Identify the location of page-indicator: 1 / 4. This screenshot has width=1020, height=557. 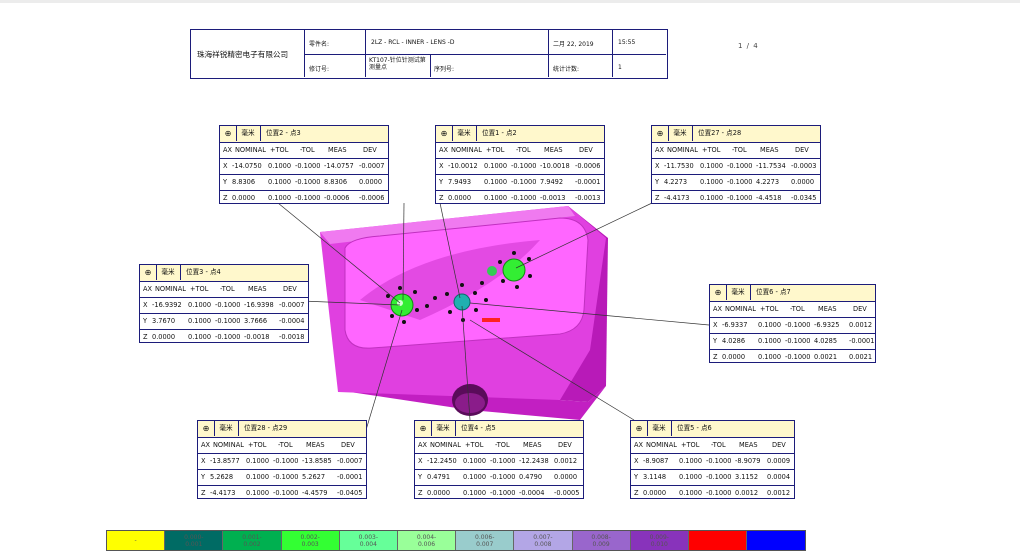
(748, 46).